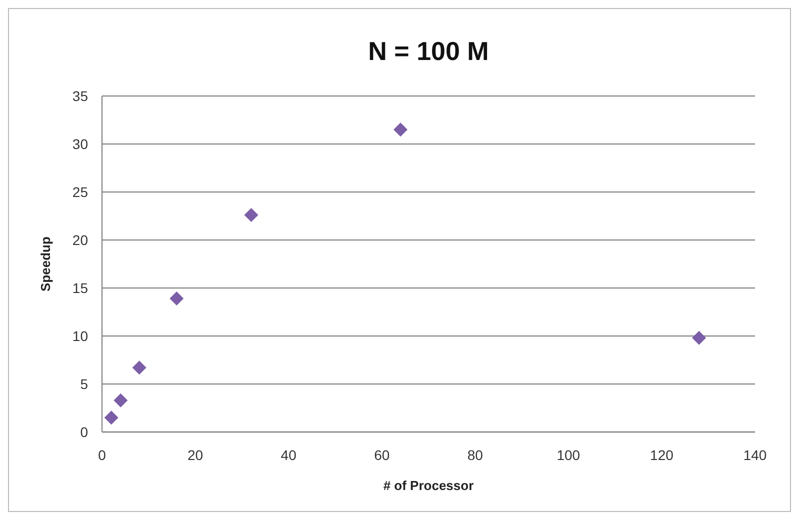 Image resolution: width=799 pixels, height=520 pixels. Describe the element at coordinates (428, 485) in the screenshot. I see `x-axis-title: # of Processor` at that location.